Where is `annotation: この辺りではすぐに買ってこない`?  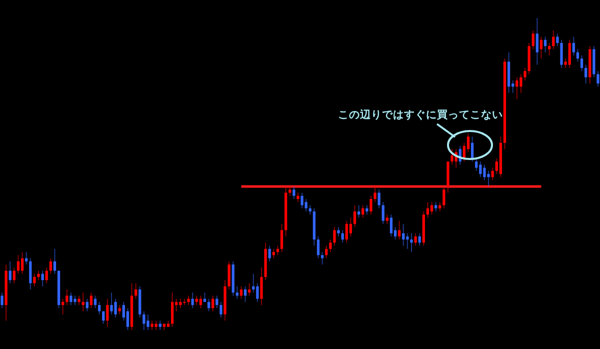
annotation: この辺りではすぐに買ってこない is located at coordinates (420, 114).